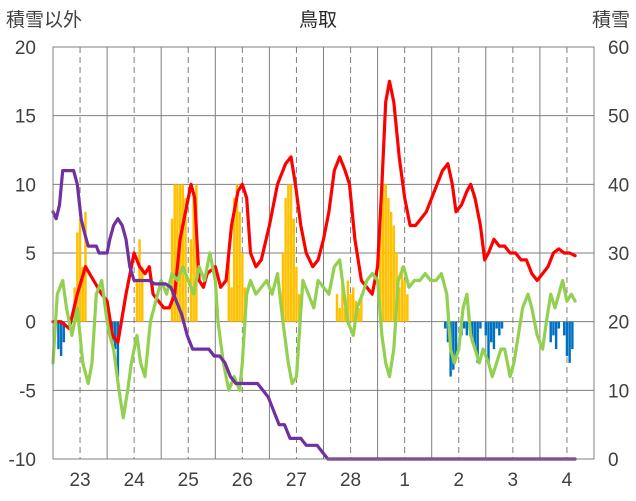  I want to click on x-tick-label: 27, so click(296, 480).